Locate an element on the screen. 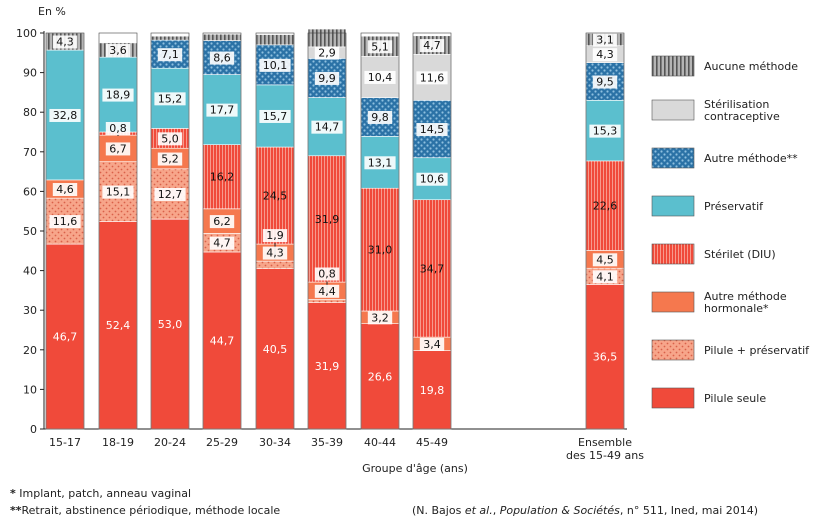  data-label: 44,7 is located at coordinates (222, 340).